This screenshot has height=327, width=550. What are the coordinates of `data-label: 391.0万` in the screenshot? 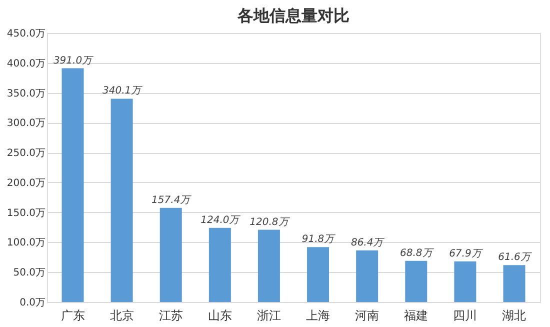 It's located at (73, 60).